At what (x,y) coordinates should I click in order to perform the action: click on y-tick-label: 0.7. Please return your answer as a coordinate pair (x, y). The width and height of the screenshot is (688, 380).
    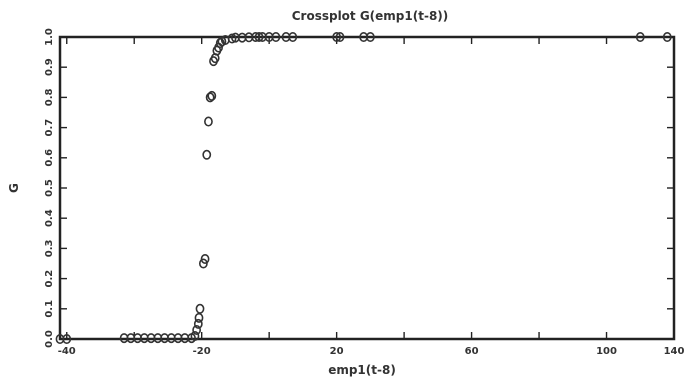
    Looking at the image, I should click on (49, 128).